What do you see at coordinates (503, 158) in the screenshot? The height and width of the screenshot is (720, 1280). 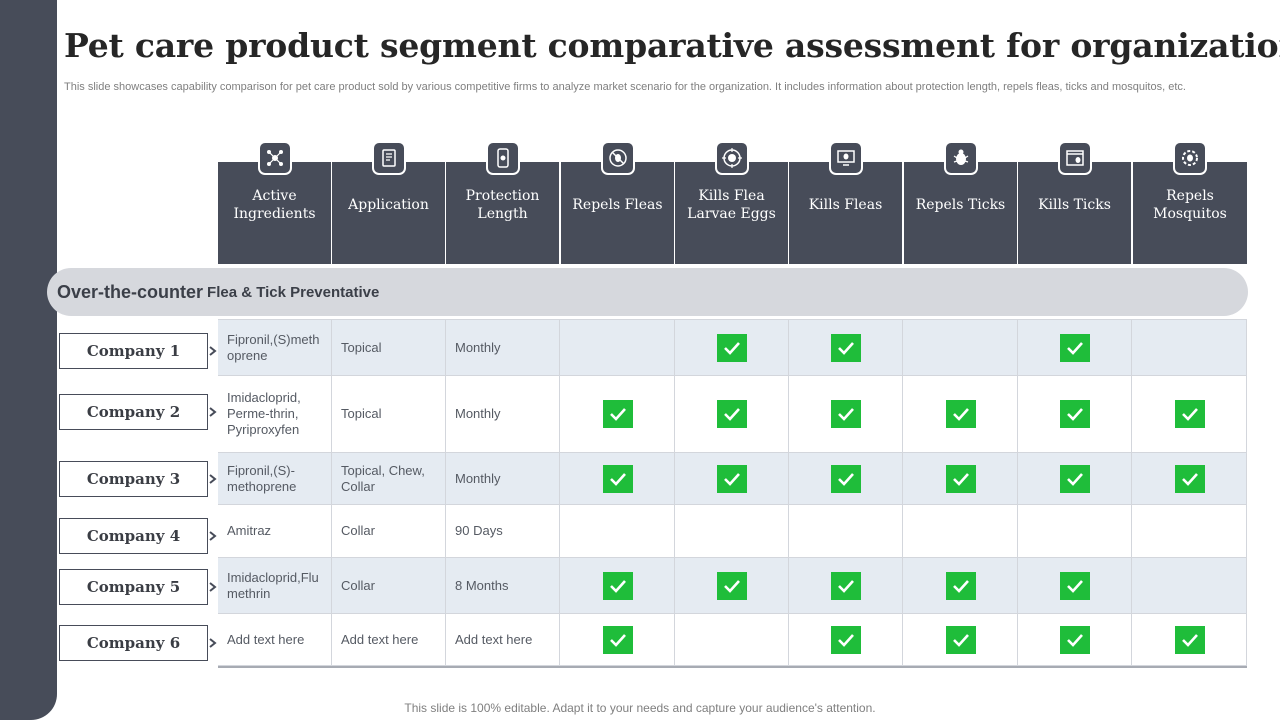 I see `phone-icon` at bounding box center [503, 158].